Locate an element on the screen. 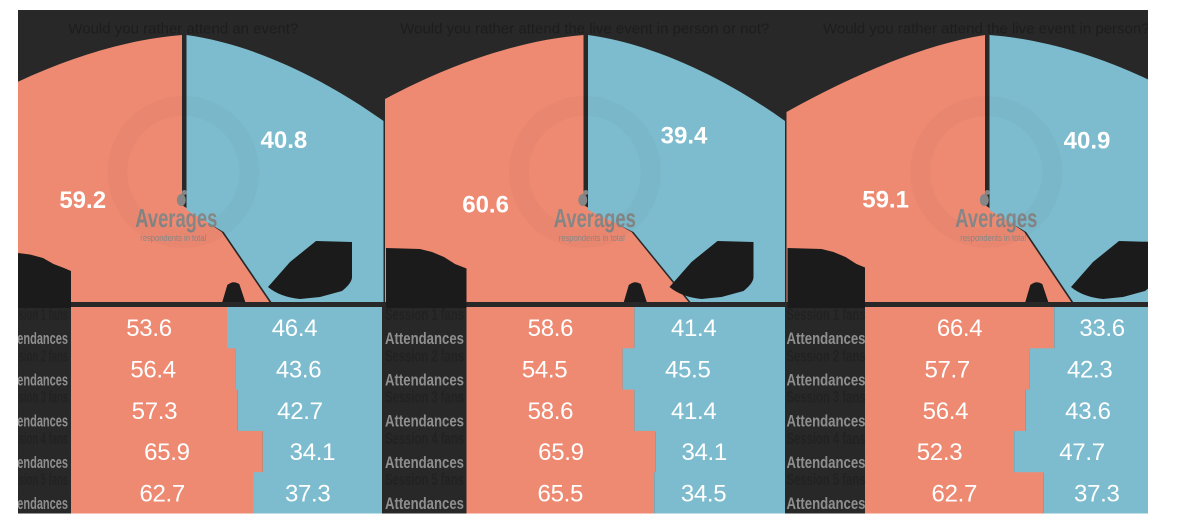 This screenshot has width=1200, height=531. svg-text: 59.2 is located at coordinates (82, 200).